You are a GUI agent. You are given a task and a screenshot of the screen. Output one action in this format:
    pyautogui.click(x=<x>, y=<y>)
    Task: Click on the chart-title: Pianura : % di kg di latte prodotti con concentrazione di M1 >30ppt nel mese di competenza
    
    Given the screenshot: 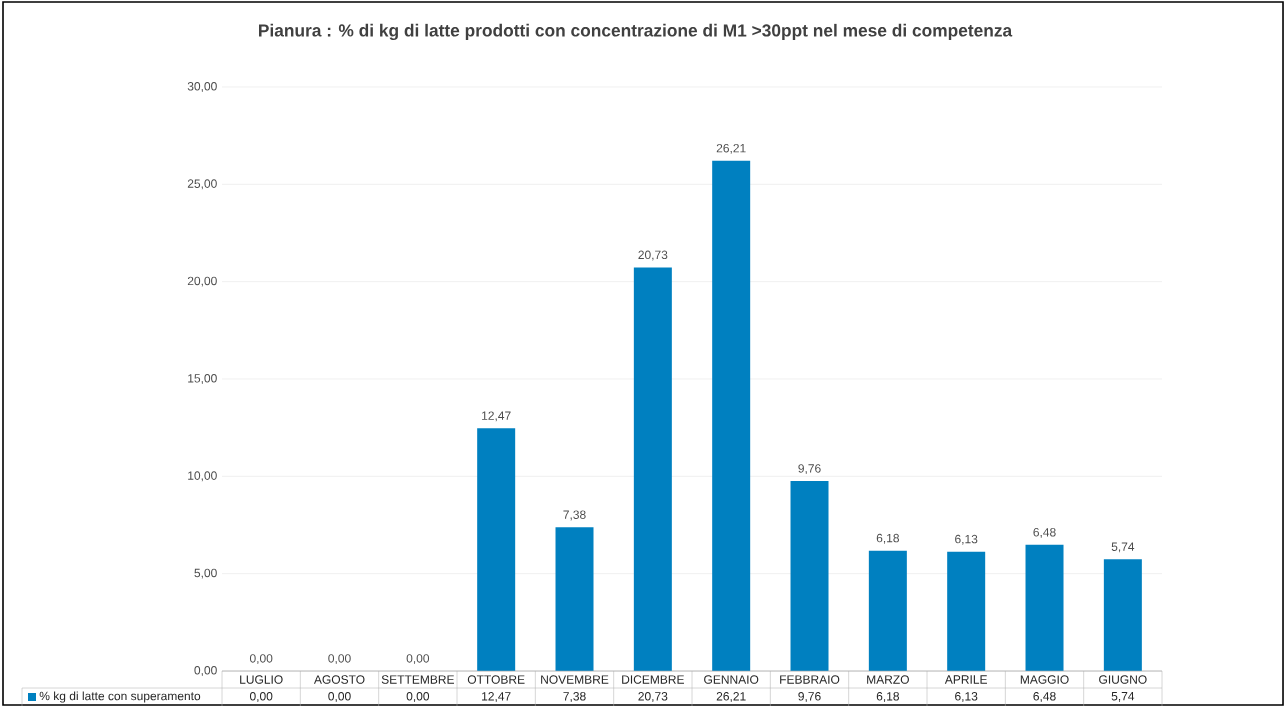 What is the action you would take?
    pyautogui.click(x=636, y=32)
    